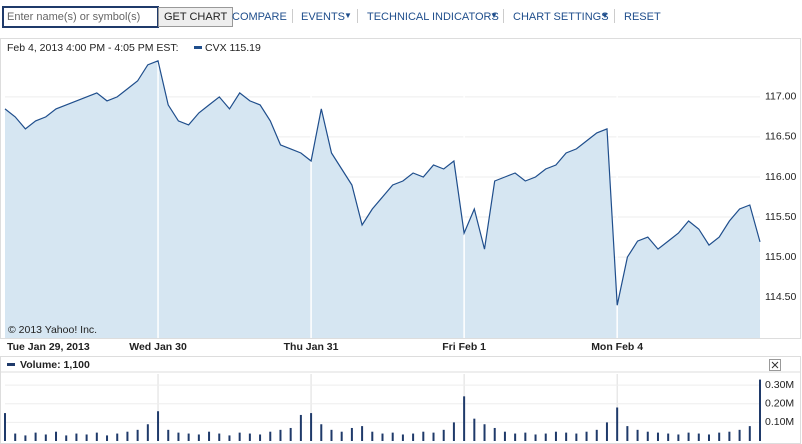 This screenshot has height=444, width=802. Describe the element at coordinates (311, 347) in the screenshot. I see `x-tick-label: Thu Jan 31` at that location.